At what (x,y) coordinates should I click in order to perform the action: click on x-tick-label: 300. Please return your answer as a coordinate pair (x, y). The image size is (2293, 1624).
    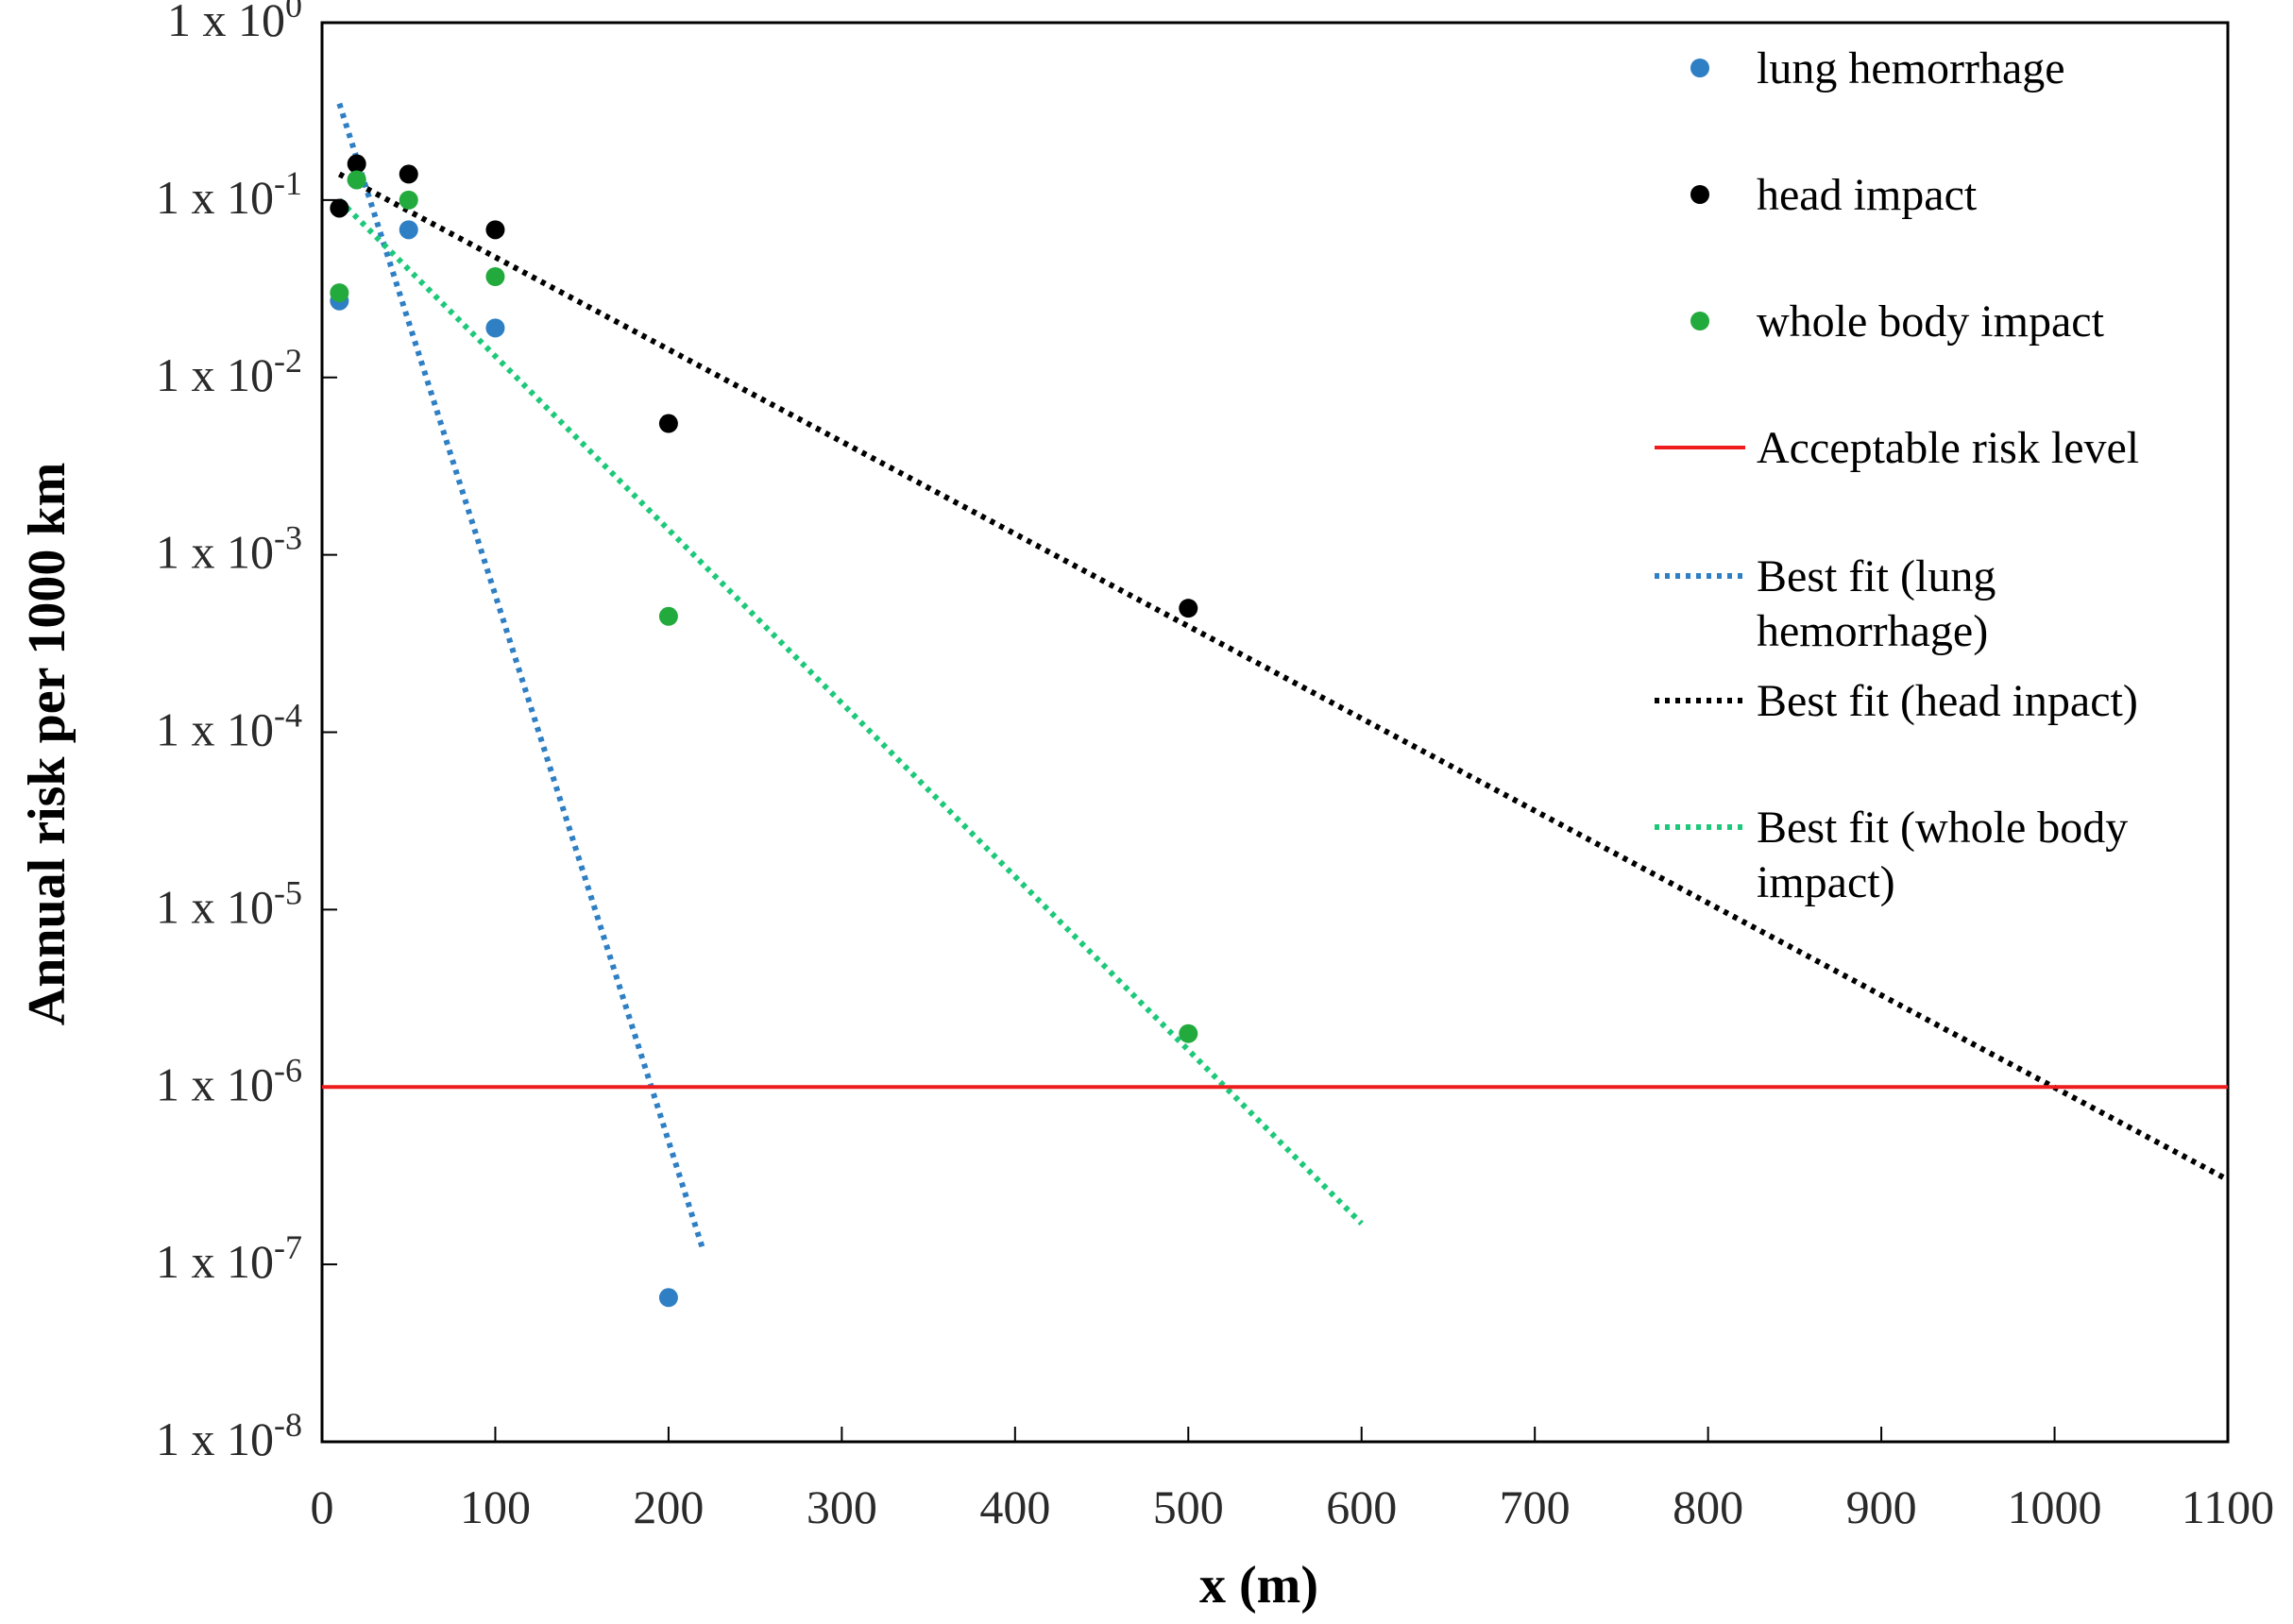
    Looking at the image, I should click on (842, 1506).